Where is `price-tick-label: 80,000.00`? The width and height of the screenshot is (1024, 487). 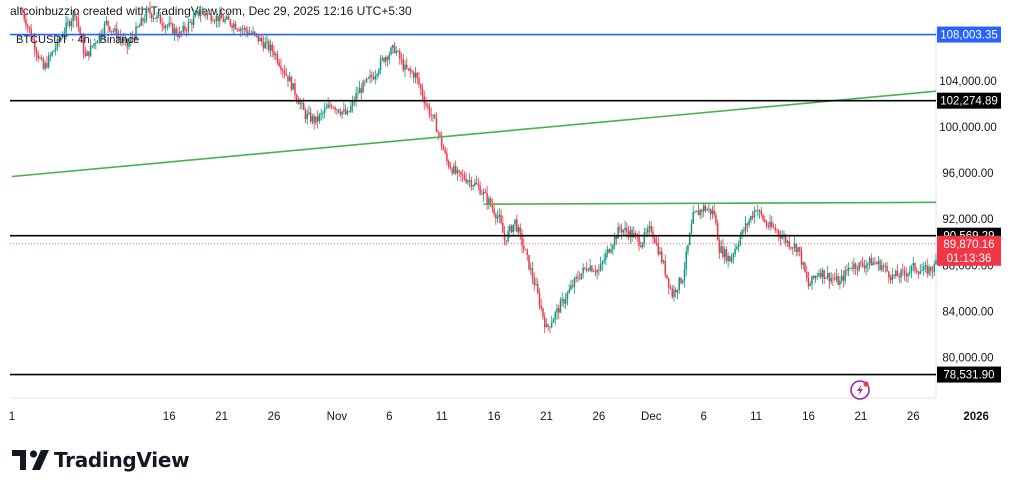 price-tick-label: 80,000.00 is located at coordinates (967, 359).